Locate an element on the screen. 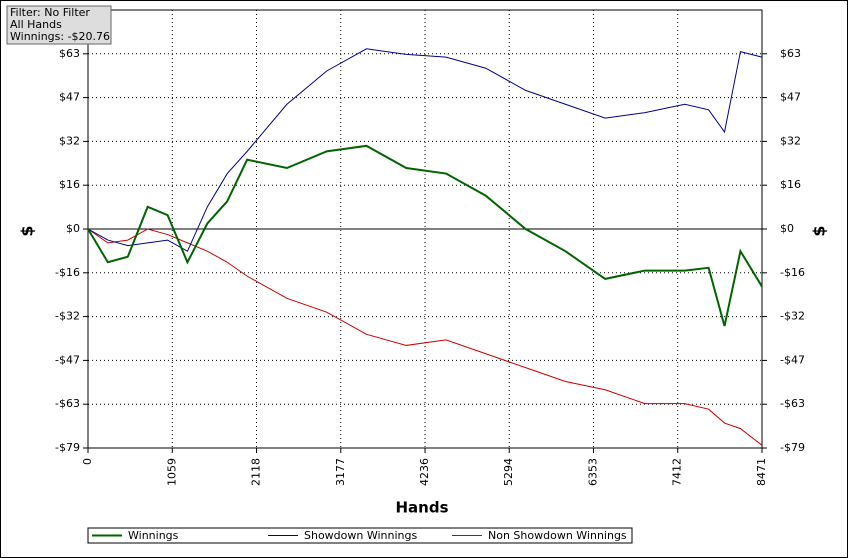 This screenshot has height=558, width=848. y2-tick-label: -$47 is located at coordinates (792, 359).